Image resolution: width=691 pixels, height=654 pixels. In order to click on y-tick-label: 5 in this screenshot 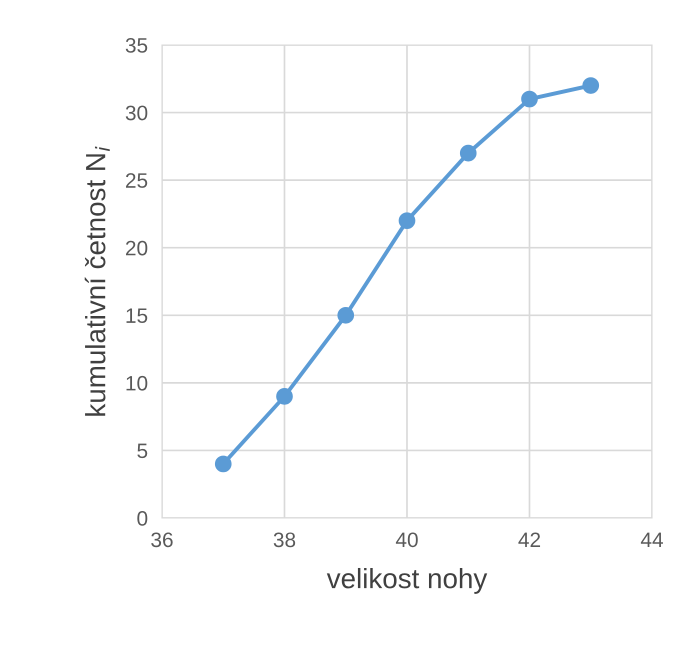, I will do `click(142, 451)`.